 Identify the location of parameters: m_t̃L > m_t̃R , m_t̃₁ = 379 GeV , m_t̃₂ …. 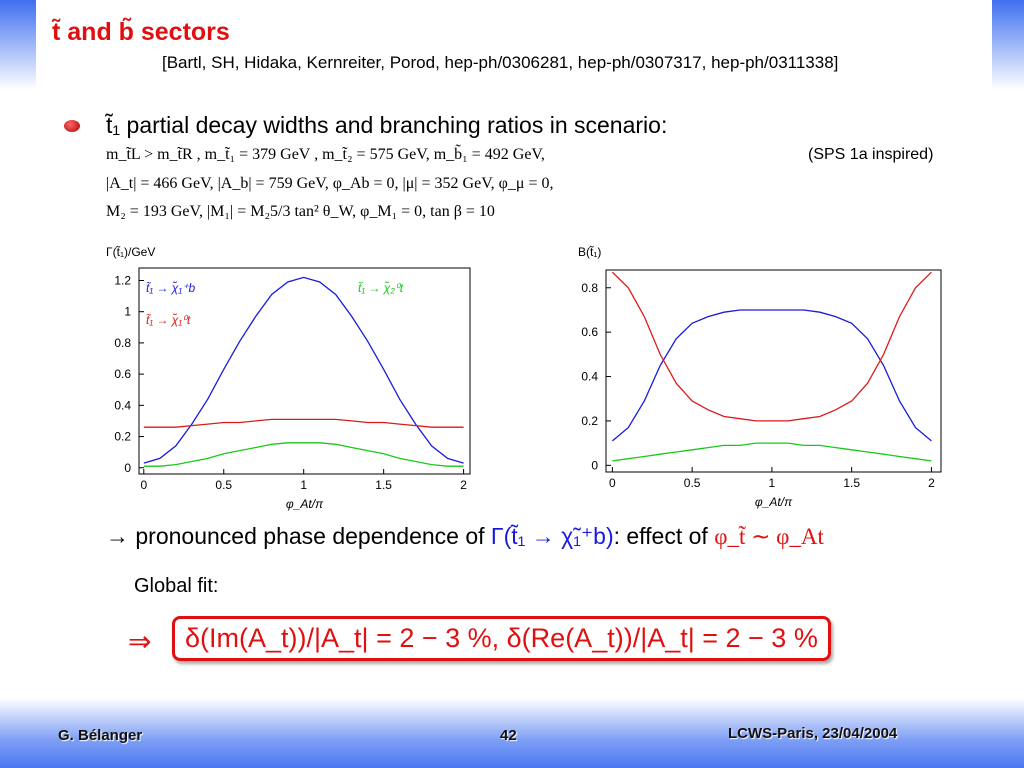
(325, 154).